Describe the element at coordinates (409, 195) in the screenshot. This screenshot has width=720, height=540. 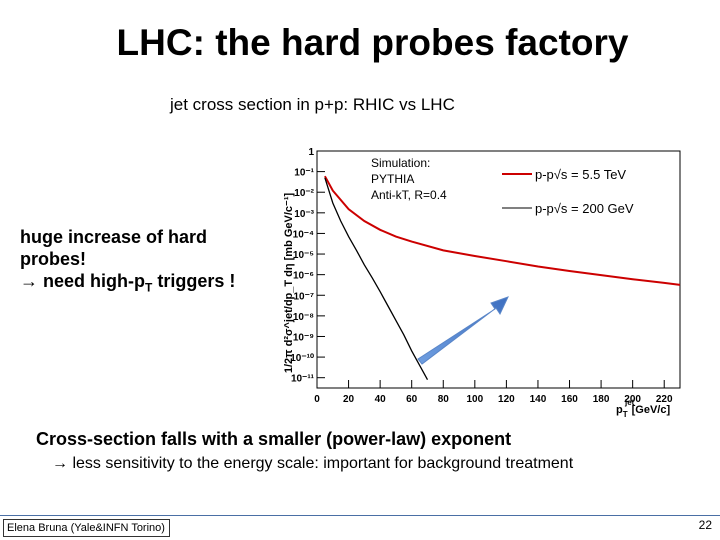
I see `annotation-line-3: Anti-kT, R=0.4` at that location.